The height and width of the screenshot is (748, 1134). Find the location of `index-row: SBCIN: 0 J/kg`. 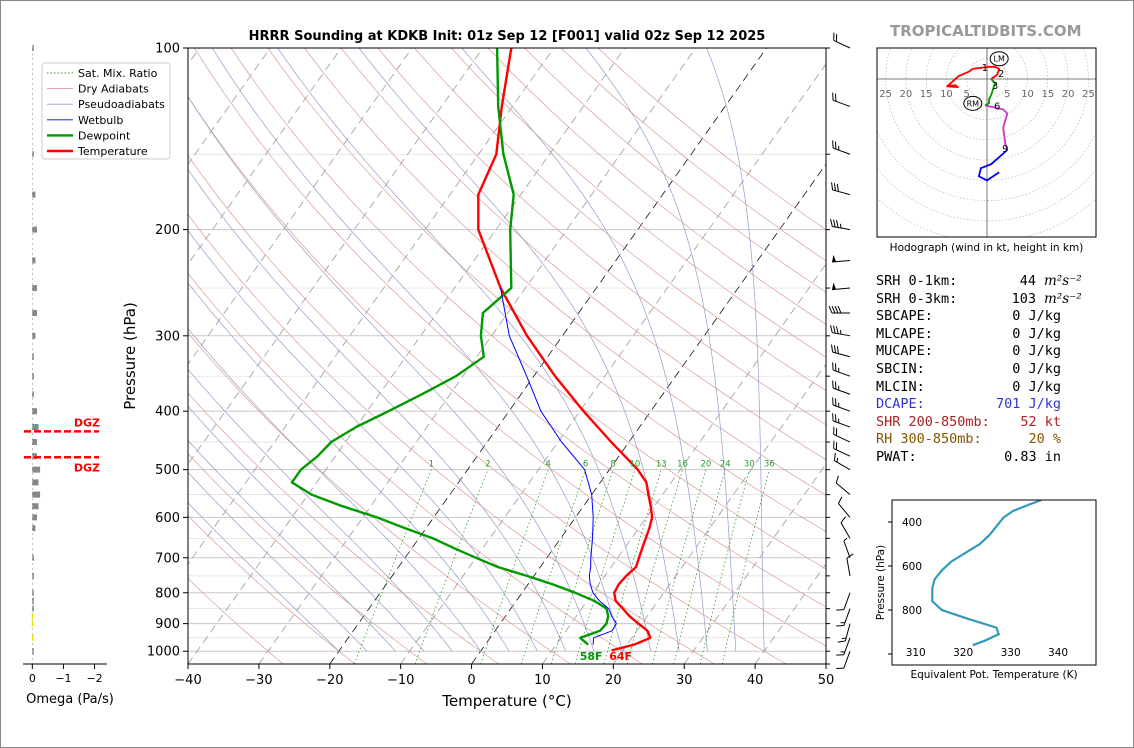

index-row: SBCIN: 0 J/kg is located at coordinates (968, 369).